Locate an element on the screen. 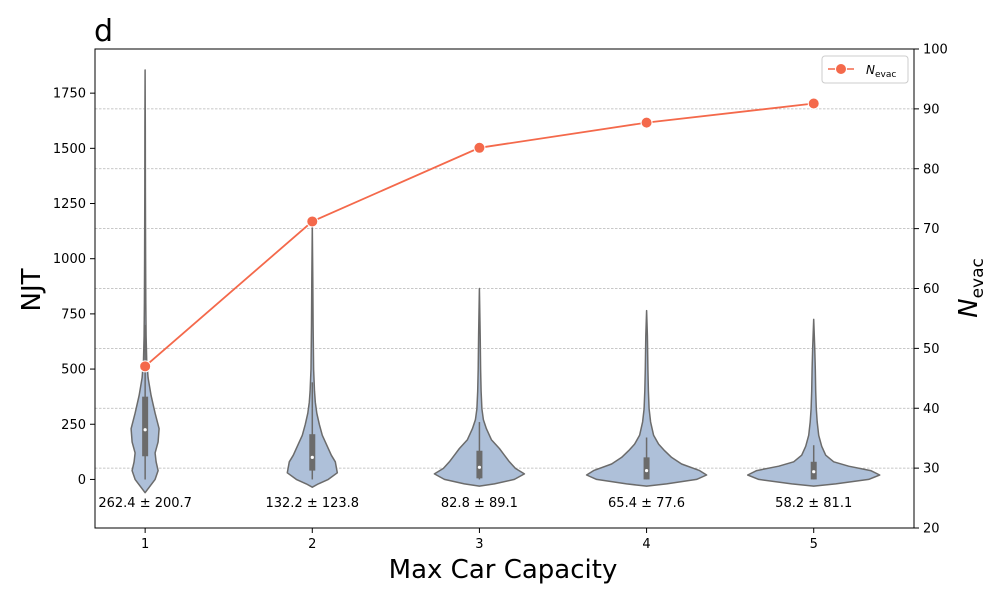 The height and width of the screenshot is (604, 1000). x-tick-label: 3 is located at coordinates (479, 544).